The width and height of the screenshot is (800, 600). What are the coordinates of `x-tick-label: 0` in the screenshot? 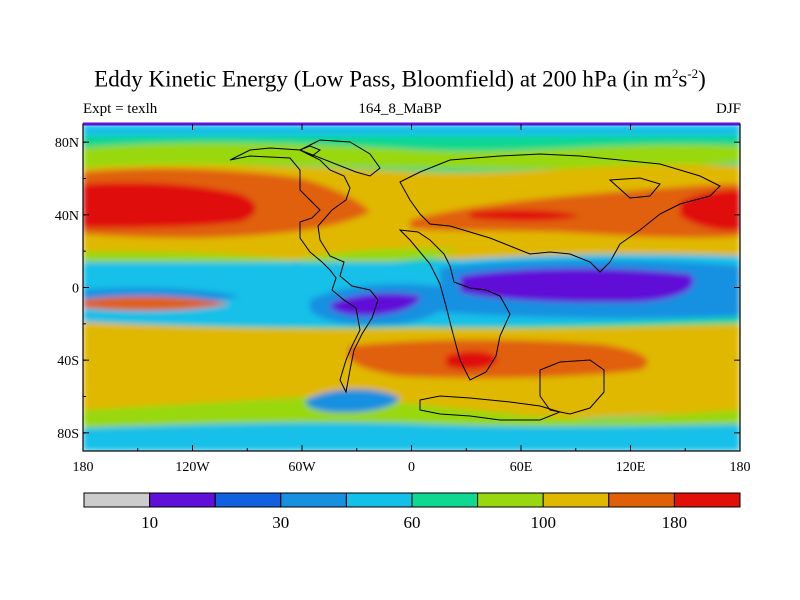 It's located at (411, 467).